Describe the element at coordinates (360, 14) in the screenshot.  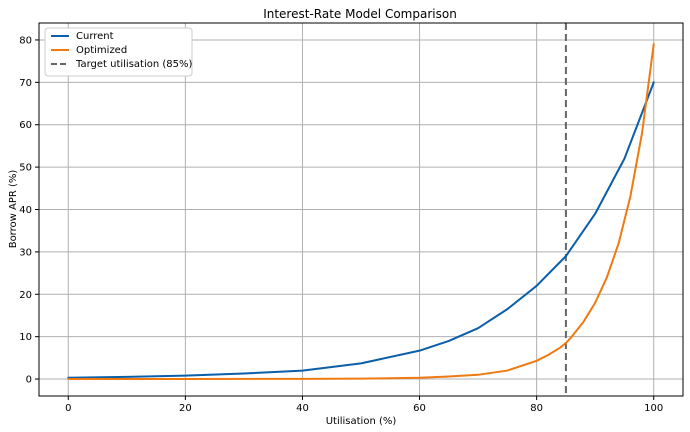
I see `chart-title: Interest-Rate Model Comparison` at that location.